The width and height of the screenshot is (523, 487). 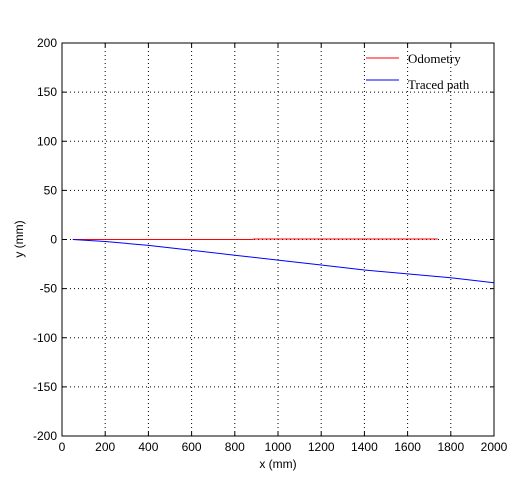 I want to click on y-tick-label: -150, so click(x=45, y=387).